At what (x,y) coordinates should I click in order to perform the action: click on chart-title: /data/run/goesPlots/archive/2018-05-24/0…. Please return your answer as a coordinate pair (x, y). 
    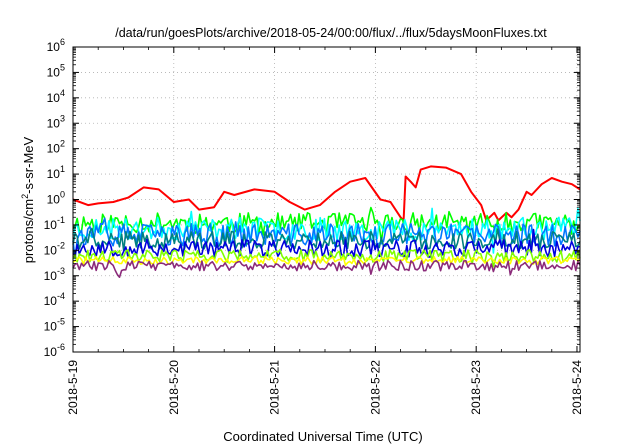
    Looking at the image, I should click on (331, 33).